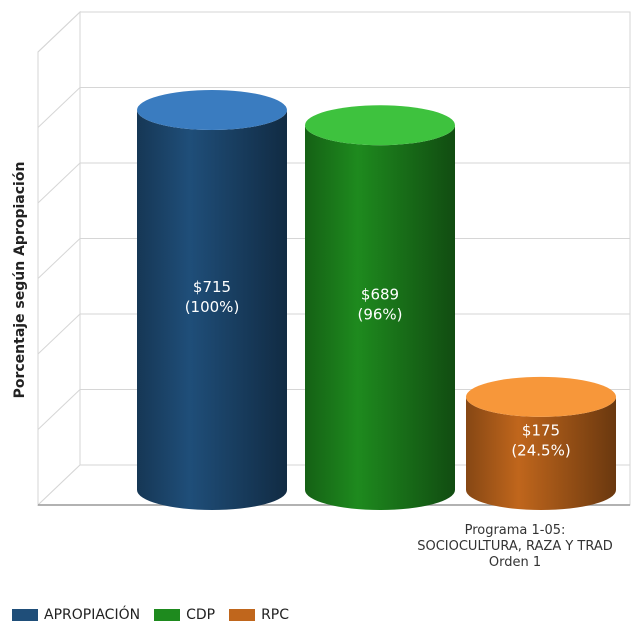  I want to click on y-axis-label: Porcentaje según Apropiación, so click(20, 280).